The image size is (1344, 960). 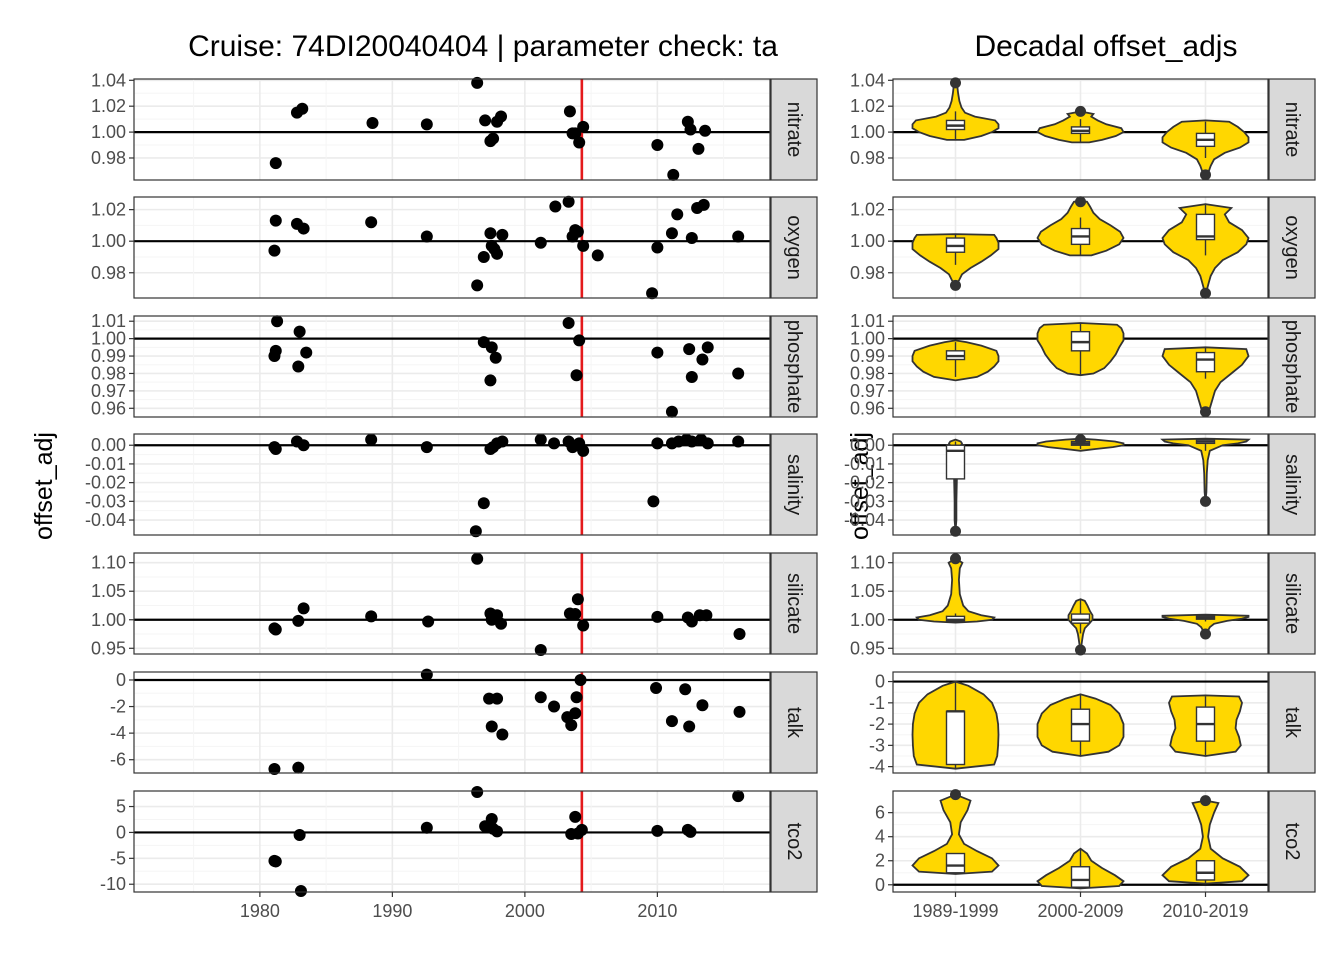 What do you see at coordinates (108, 373) in the screenshot?
I see `y-tick-label: 0.98` at bounding box center [108, 373].